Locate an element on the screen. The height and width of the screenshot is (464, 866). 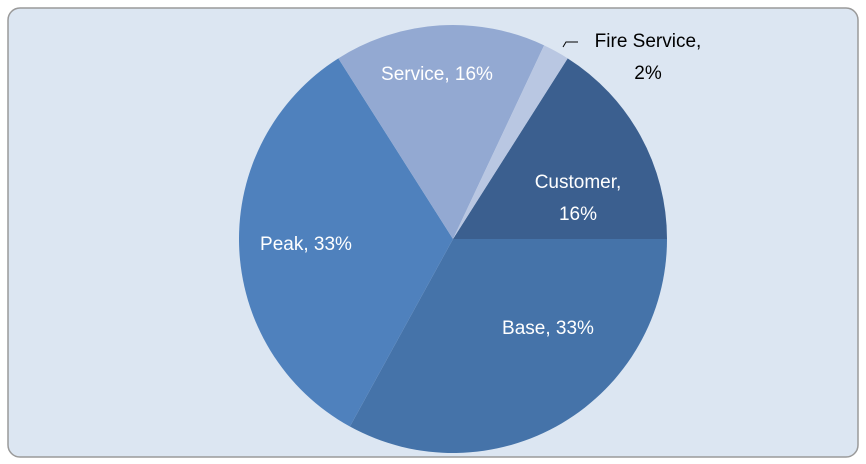
data-label: Customer, is located at coordinates (578, 182).